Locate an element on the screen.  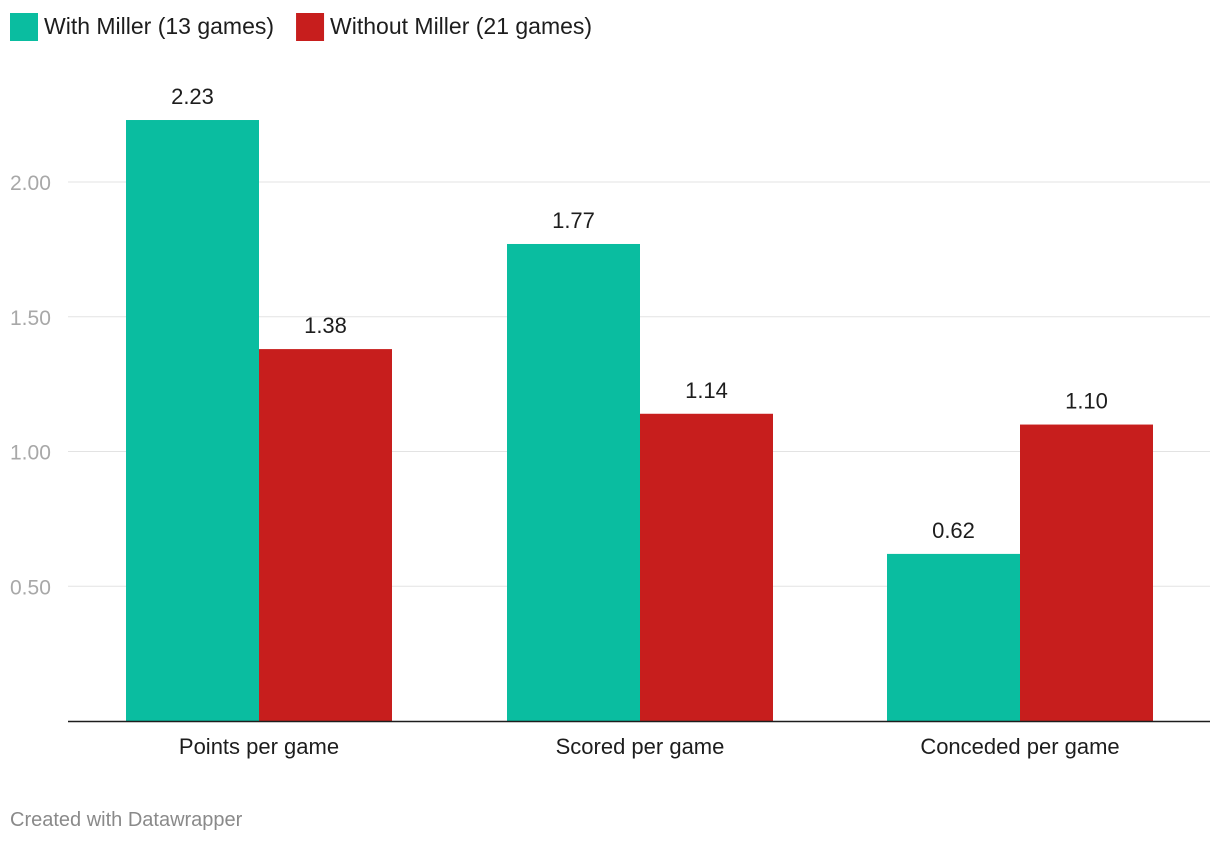
value-label-3-2: 1.10 is located at coordinates (1086, 401).